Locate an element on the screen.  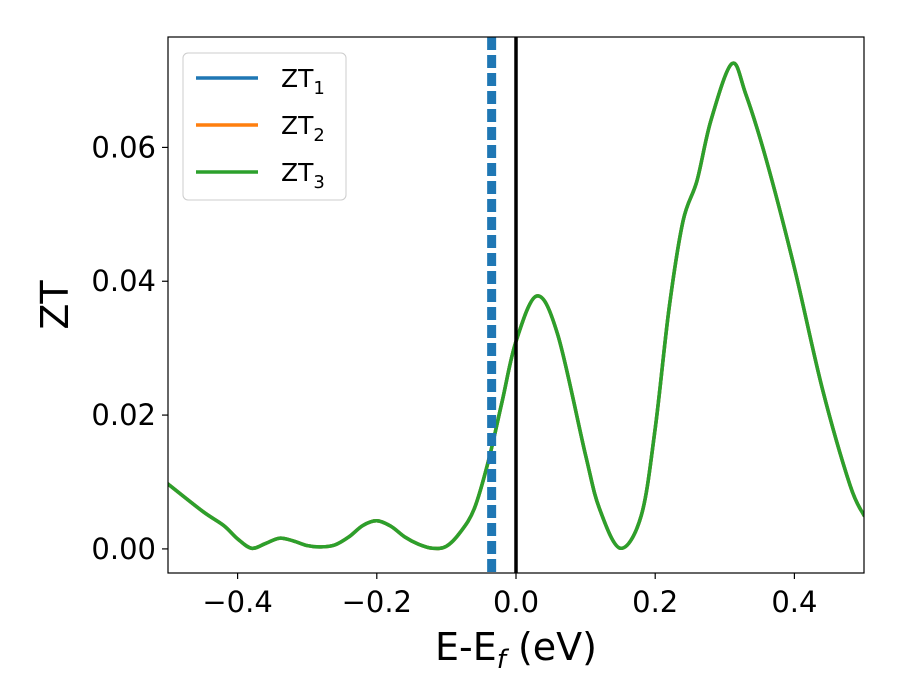
legend-frame is located at coordinates (264, 126).